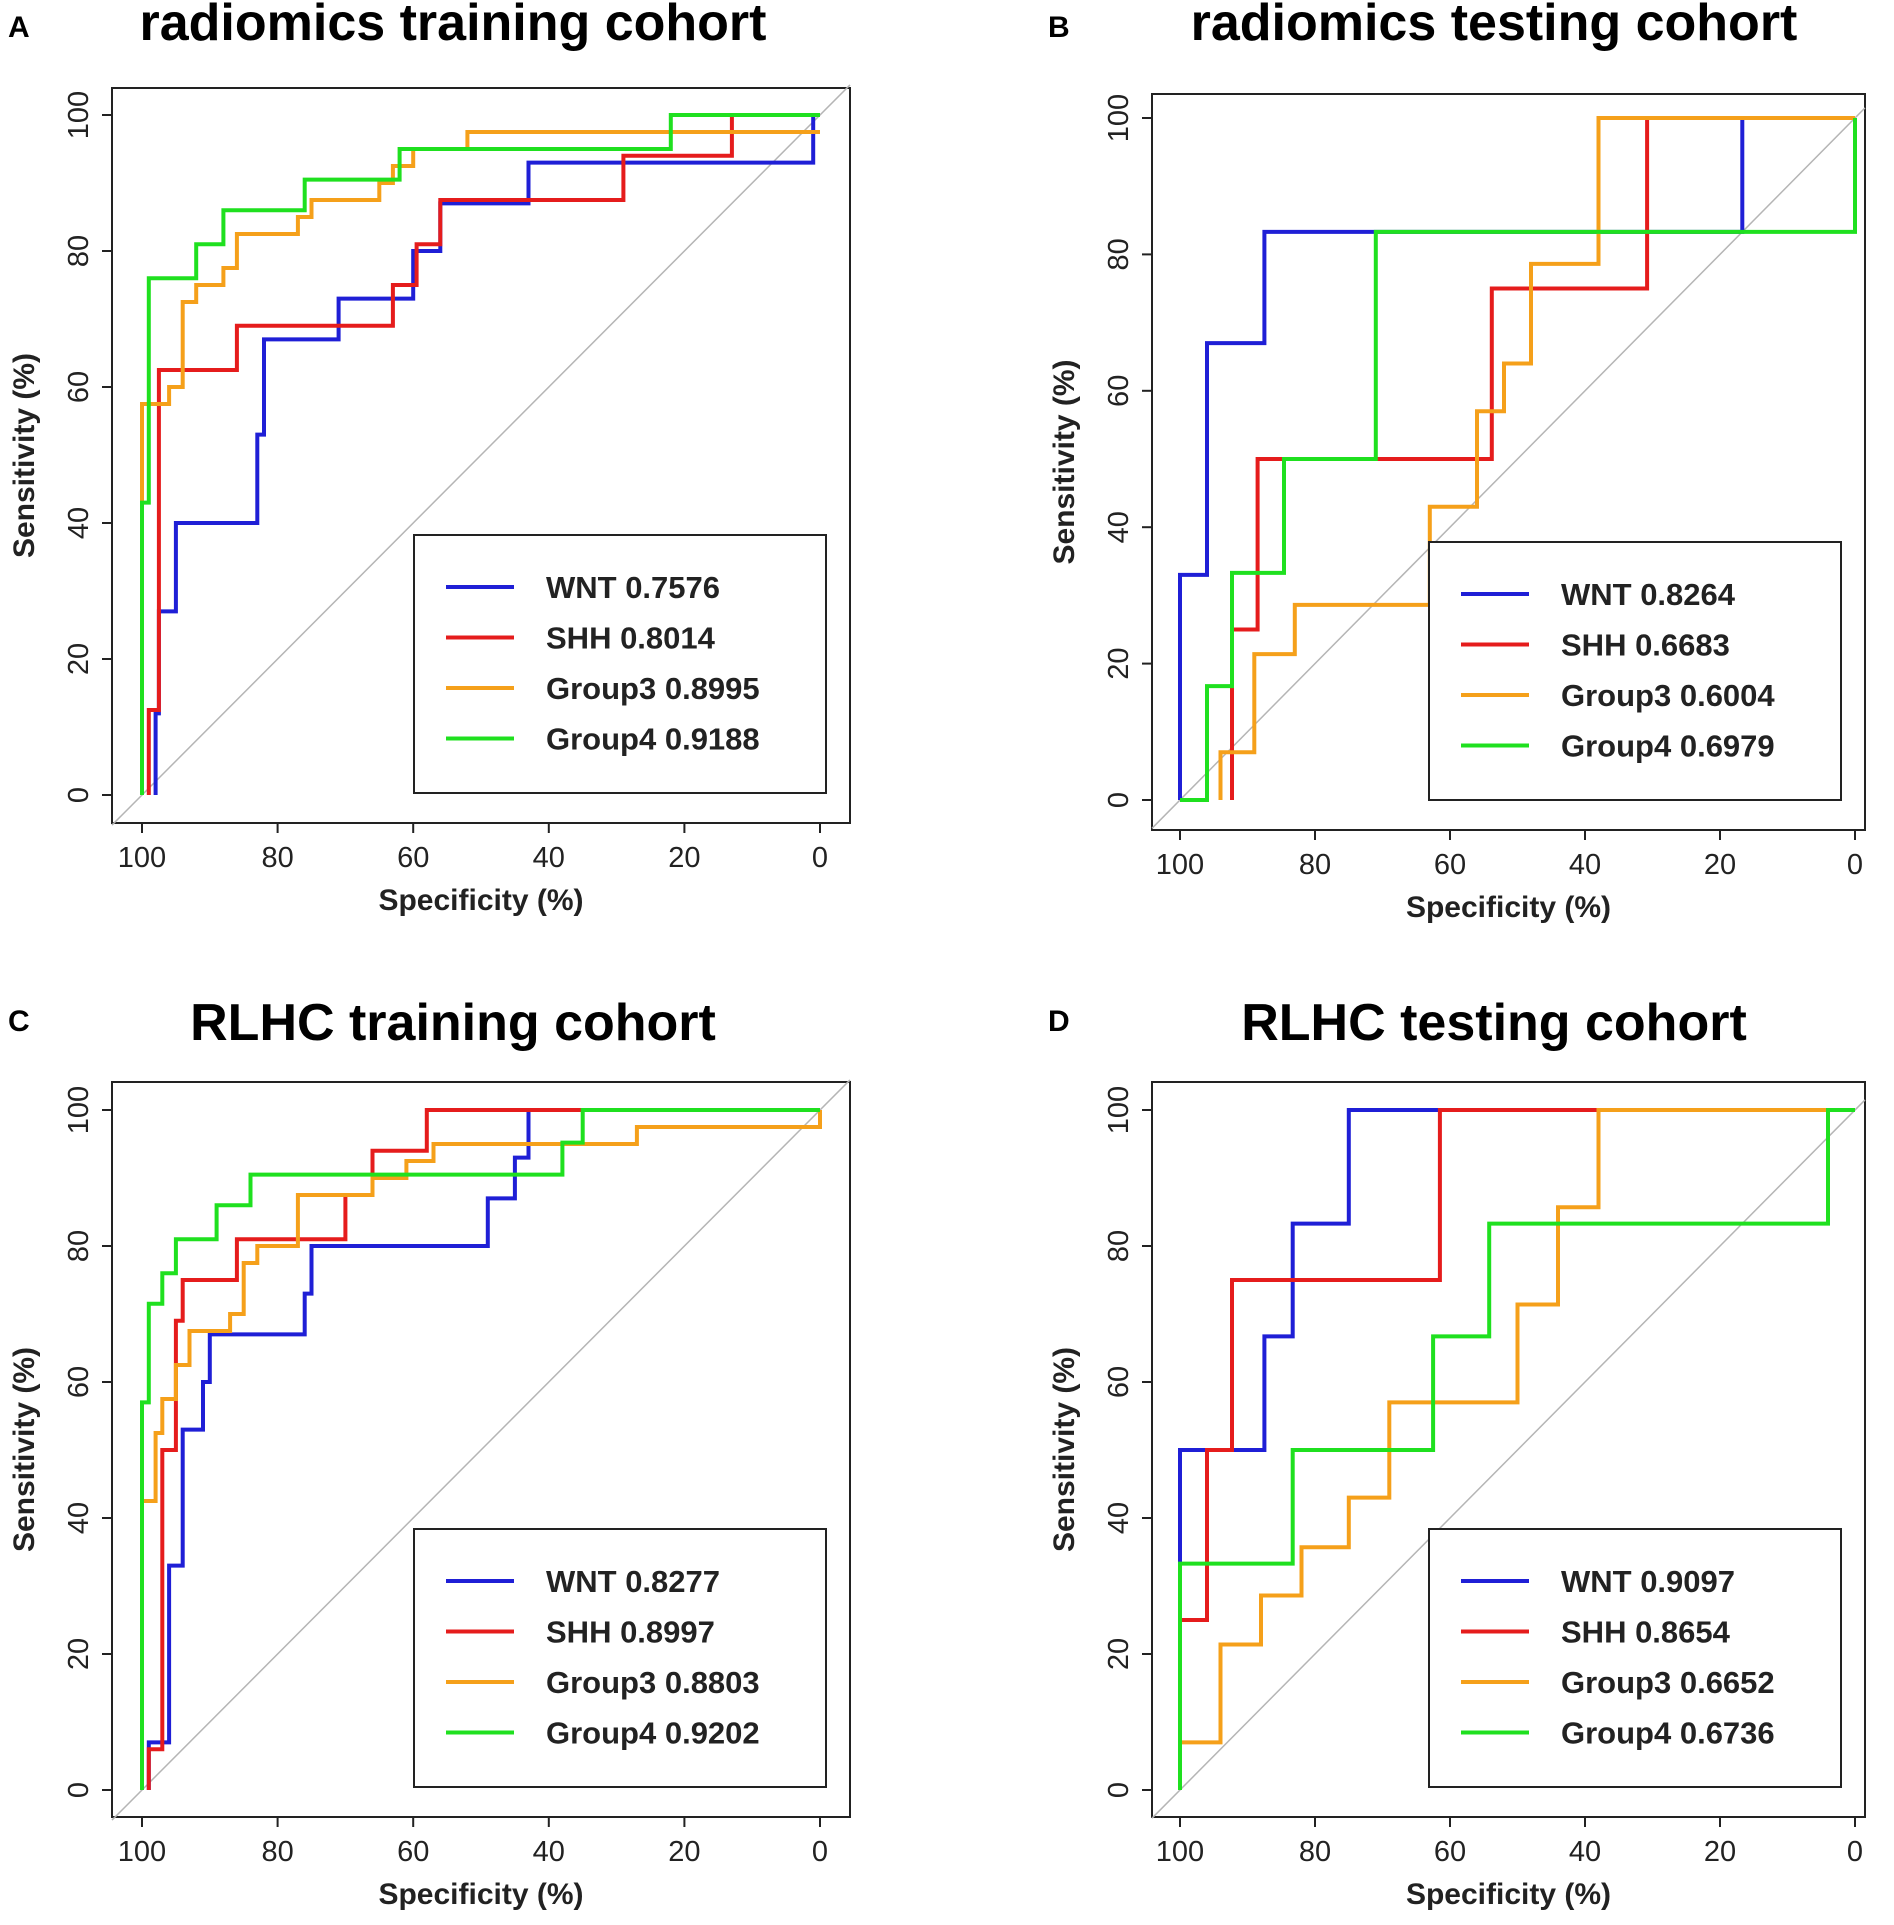  What do you see at coordinates (653, 1733) in the screenshot?
I see `legend-entry-group4: Group4 0.9202` at bounding box center [653, 1733].